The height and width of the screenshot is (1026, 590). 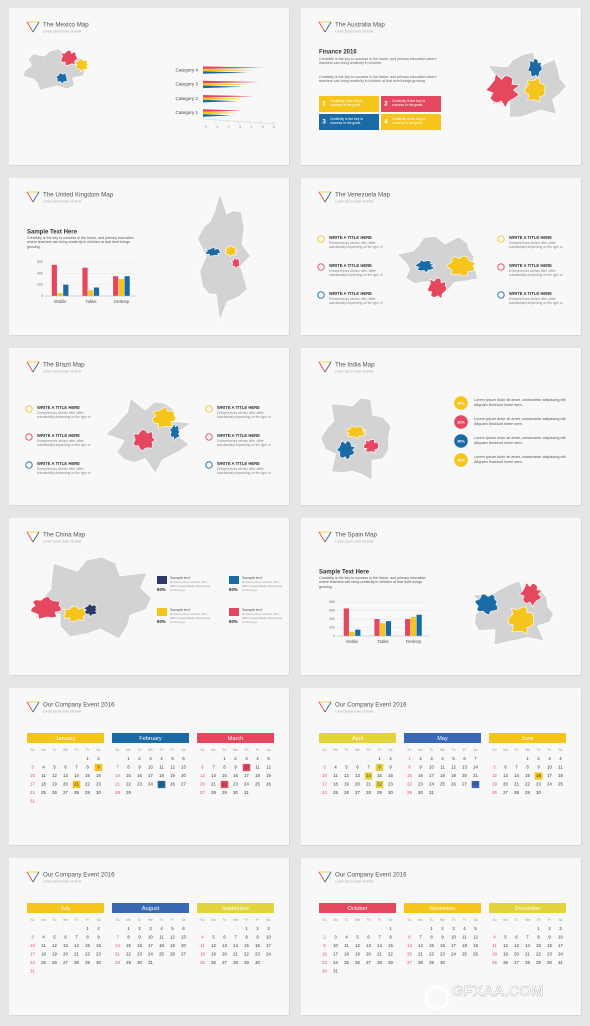 What do you see at coordinates (236, 739) in the screenshot?
I see `month-name: March` at bounding box center [236, 739].